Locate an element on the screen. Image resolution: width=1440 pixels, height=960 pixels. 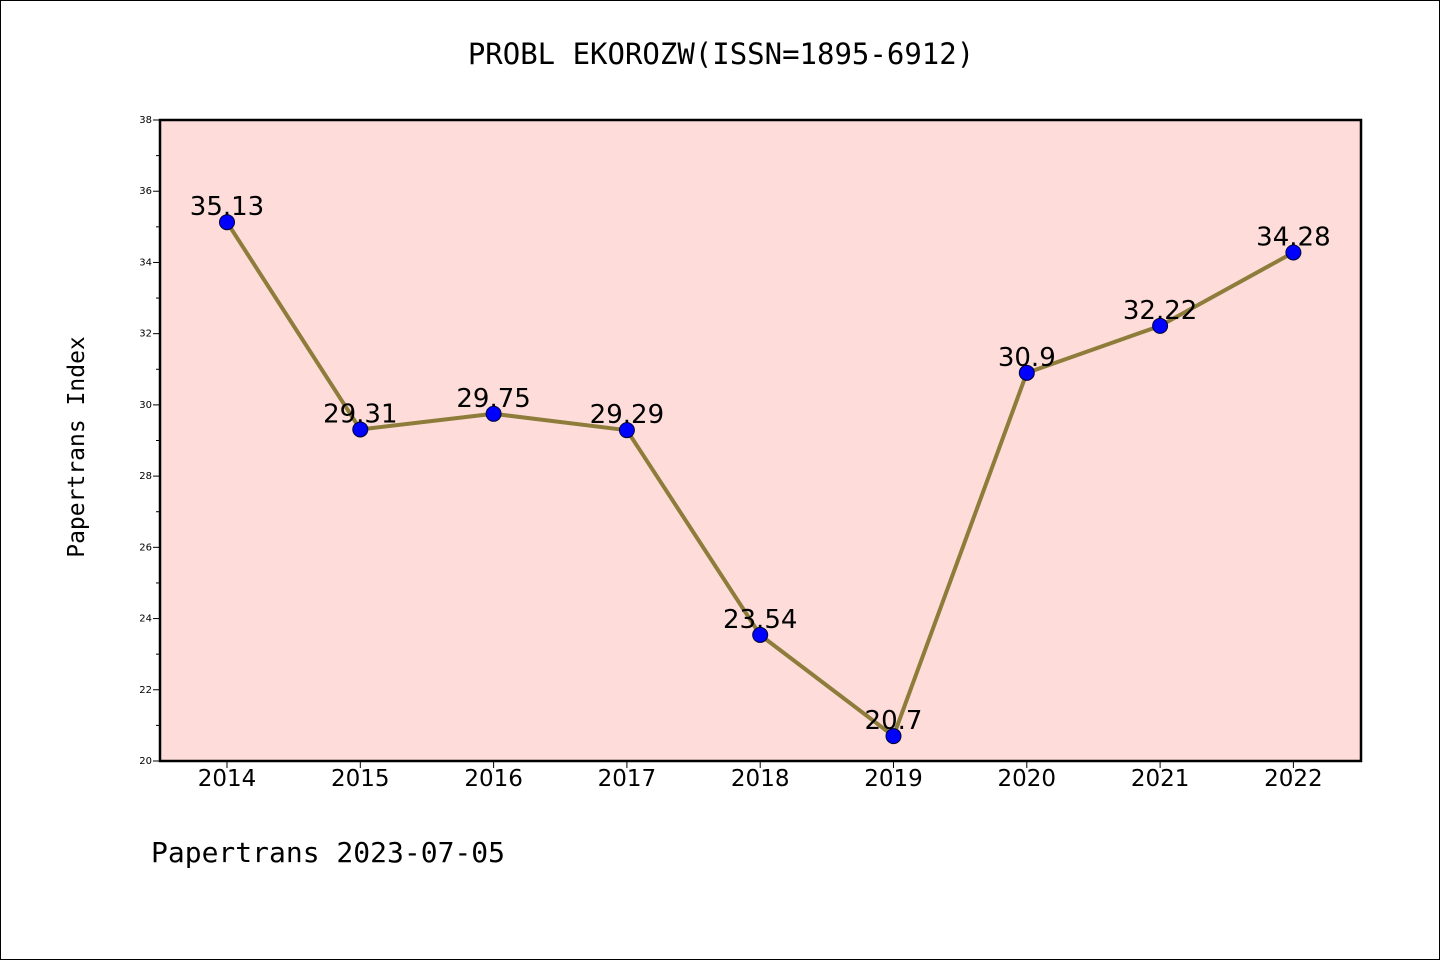
y-tick-label: 20 is located at coordinates (145, 761).